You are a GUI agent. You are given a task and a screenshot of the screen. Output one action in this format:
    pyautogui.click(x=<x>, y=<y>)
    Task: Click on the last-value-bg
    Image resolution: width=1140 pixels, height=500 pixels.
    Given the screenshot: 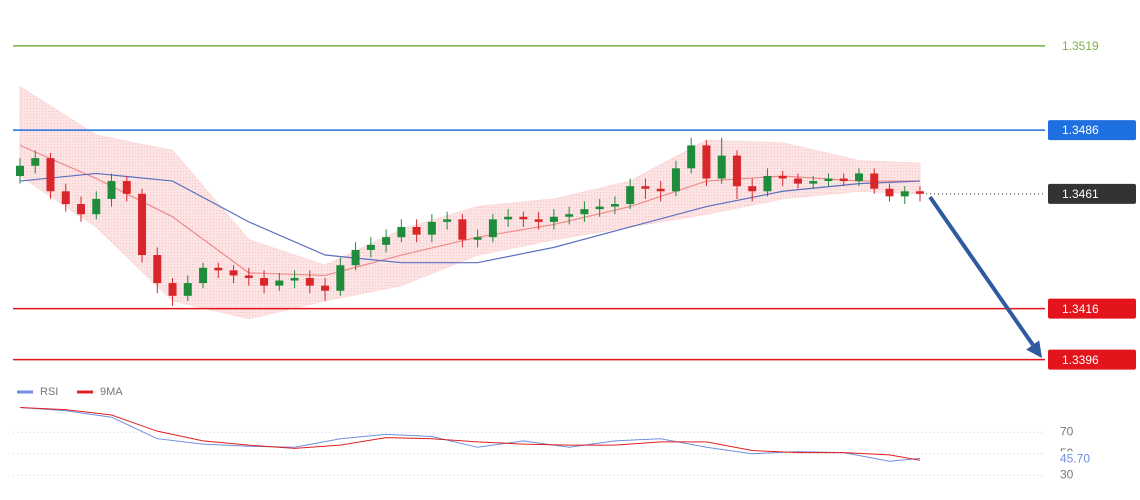 What is the action you would take?
    pyautogui.click(x=1078, y=458)
    